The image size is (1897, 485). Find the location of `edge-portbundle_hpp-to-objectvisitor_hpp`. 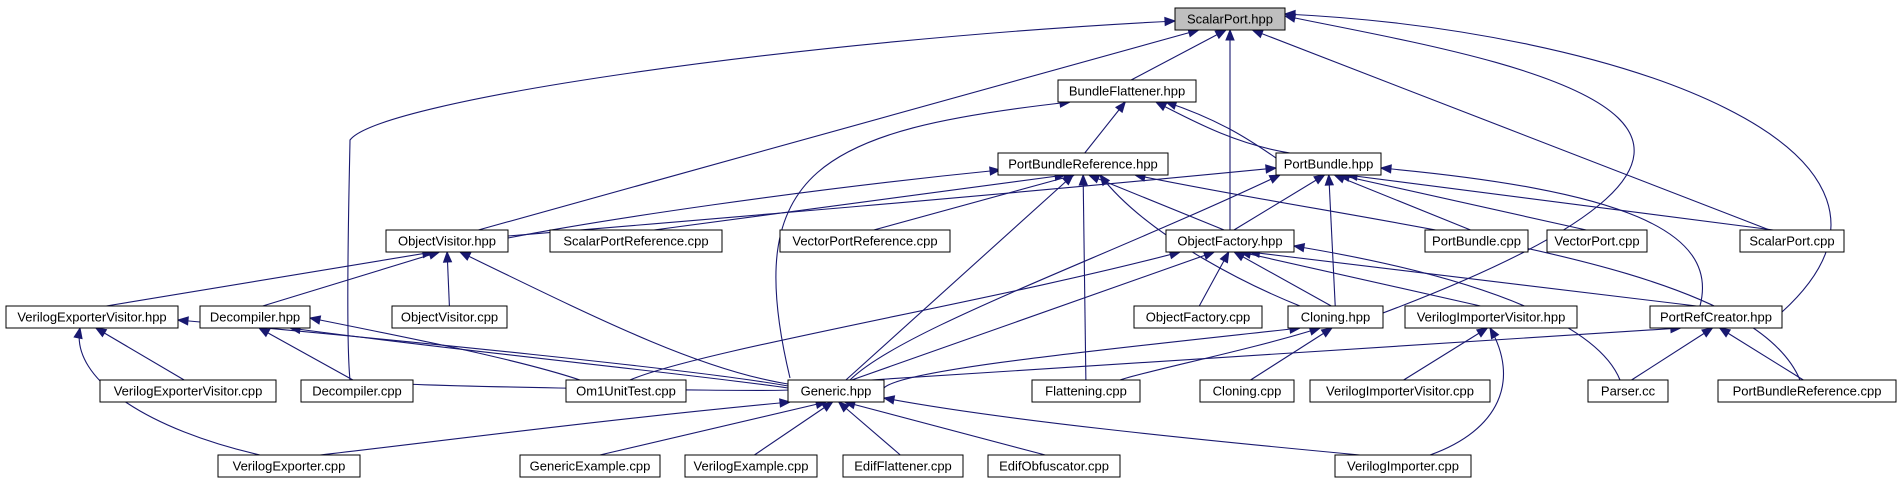

edge-portbundle_hpp-to-objectvisitor_hpp is located at coordinates (892, 200).